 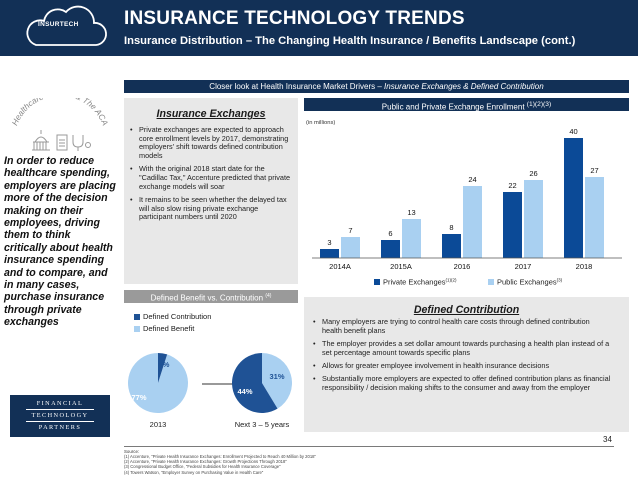 I want to click on bar-private-2018, so click(x=573, y=198).